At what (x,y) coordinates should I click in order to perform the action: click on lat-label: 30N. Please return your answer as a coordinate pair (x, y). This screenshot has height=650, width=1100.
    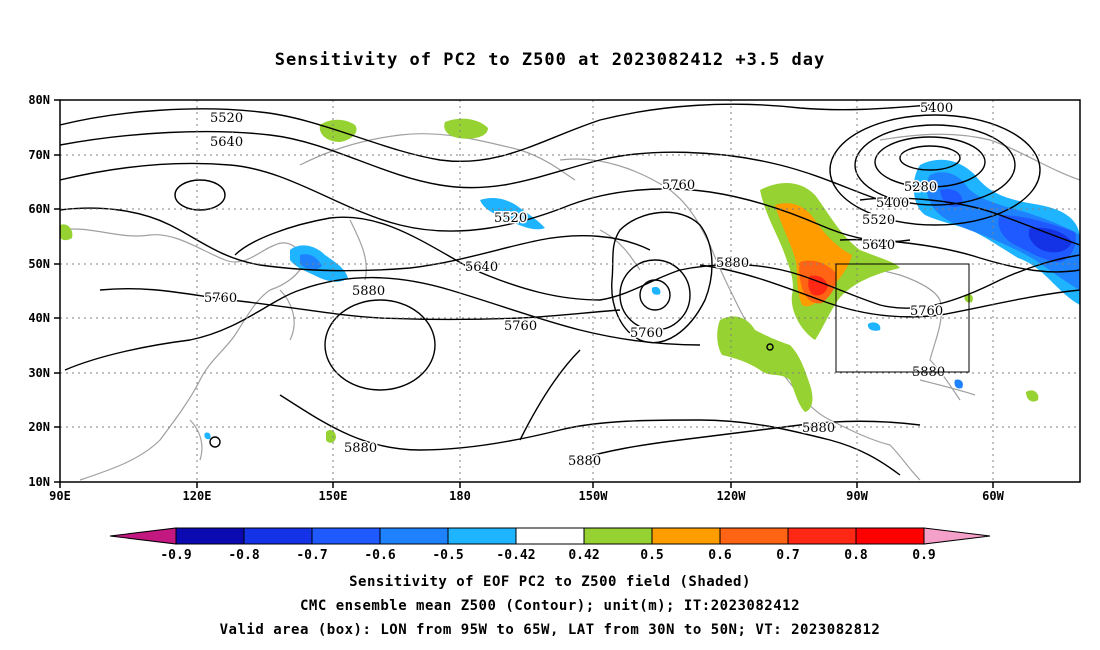
    Looking at the image, I should click on (39, 373).